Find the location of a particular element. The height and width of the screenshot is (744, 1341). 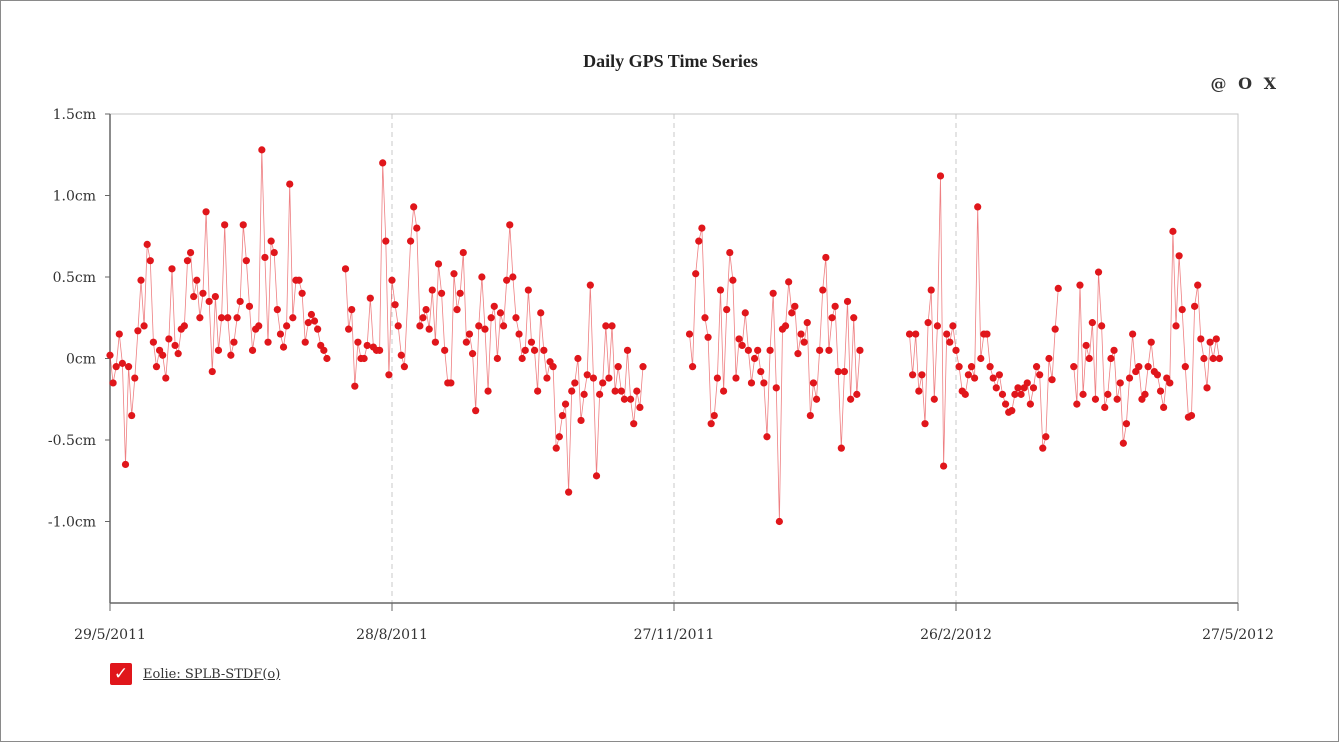

legend-item: ✓ Eolie: SPLB-STDF(o) is located at coordinates (195, 674).